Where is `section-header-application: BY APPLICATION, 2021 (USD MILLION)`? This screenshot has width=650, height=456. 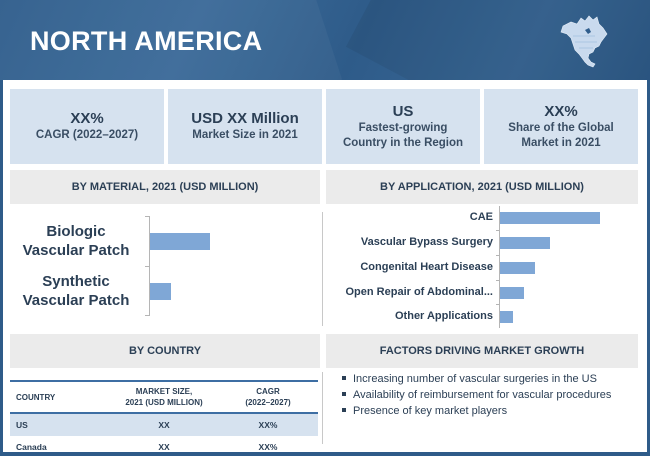
section-header-application: BY APPLICATION, 2021 (USD MILLION) is located at coordinates (482, 187).